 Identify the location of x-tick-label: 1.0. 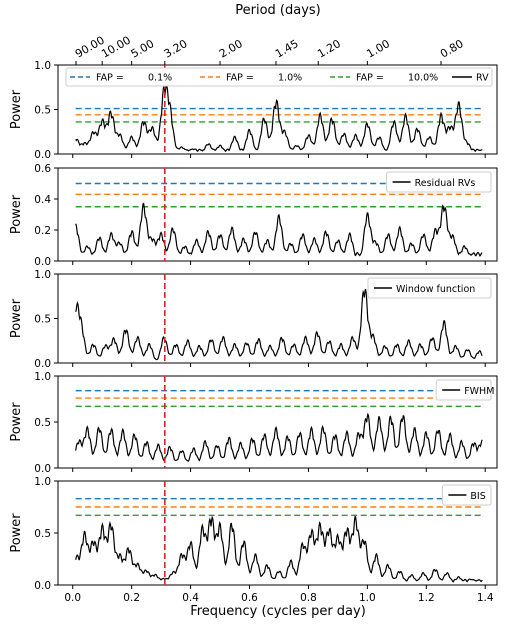
(367, 598).